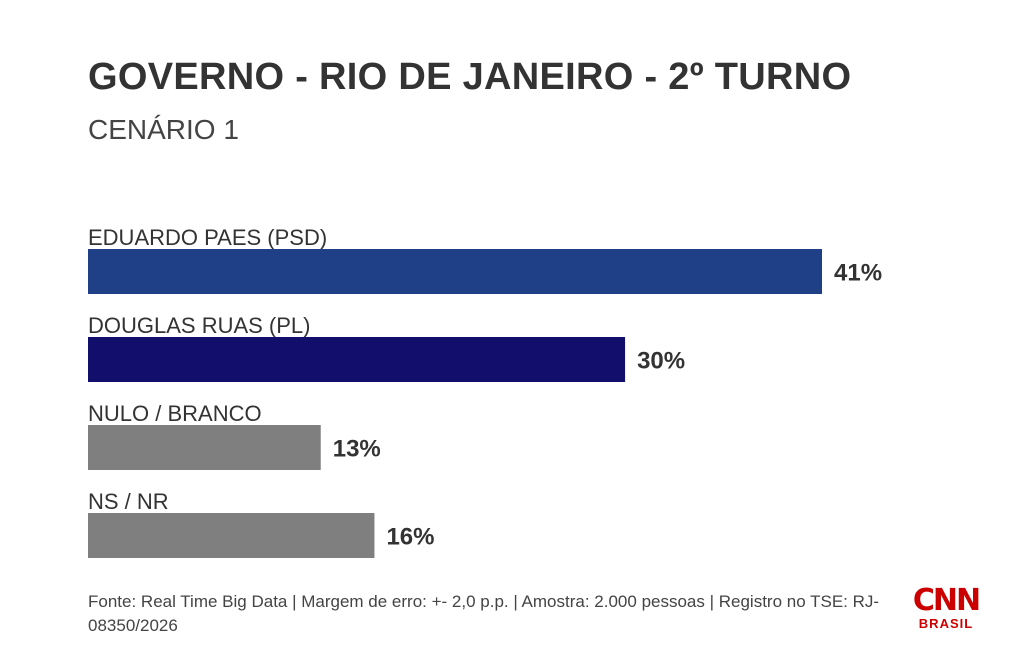 This screenshot has width=1024, height=654. What do you see at coordinates (199, 325) in the screenshot?
I see `category-label: DOUGLAS RUAS (PL)` at bounding box center [199, 325].